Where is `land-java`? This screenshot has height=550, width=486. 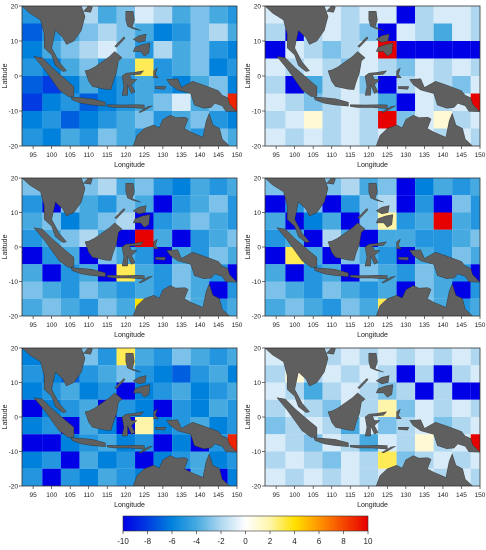
land-java is located at coordinates (88, 101).